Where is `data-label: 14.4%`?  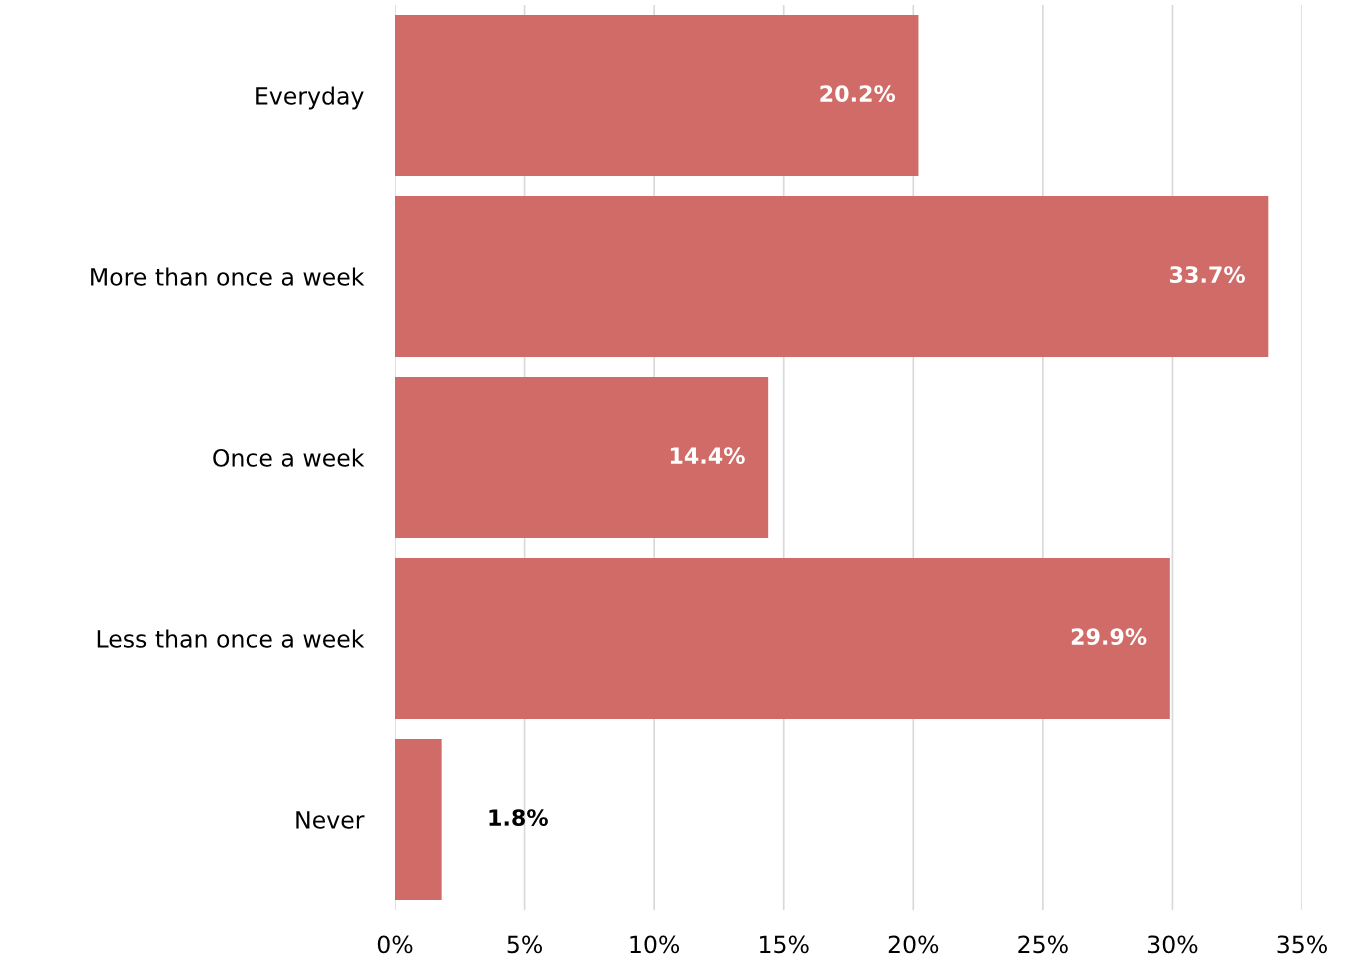 data-label: 14.4% is located at coordinates (707, 455).